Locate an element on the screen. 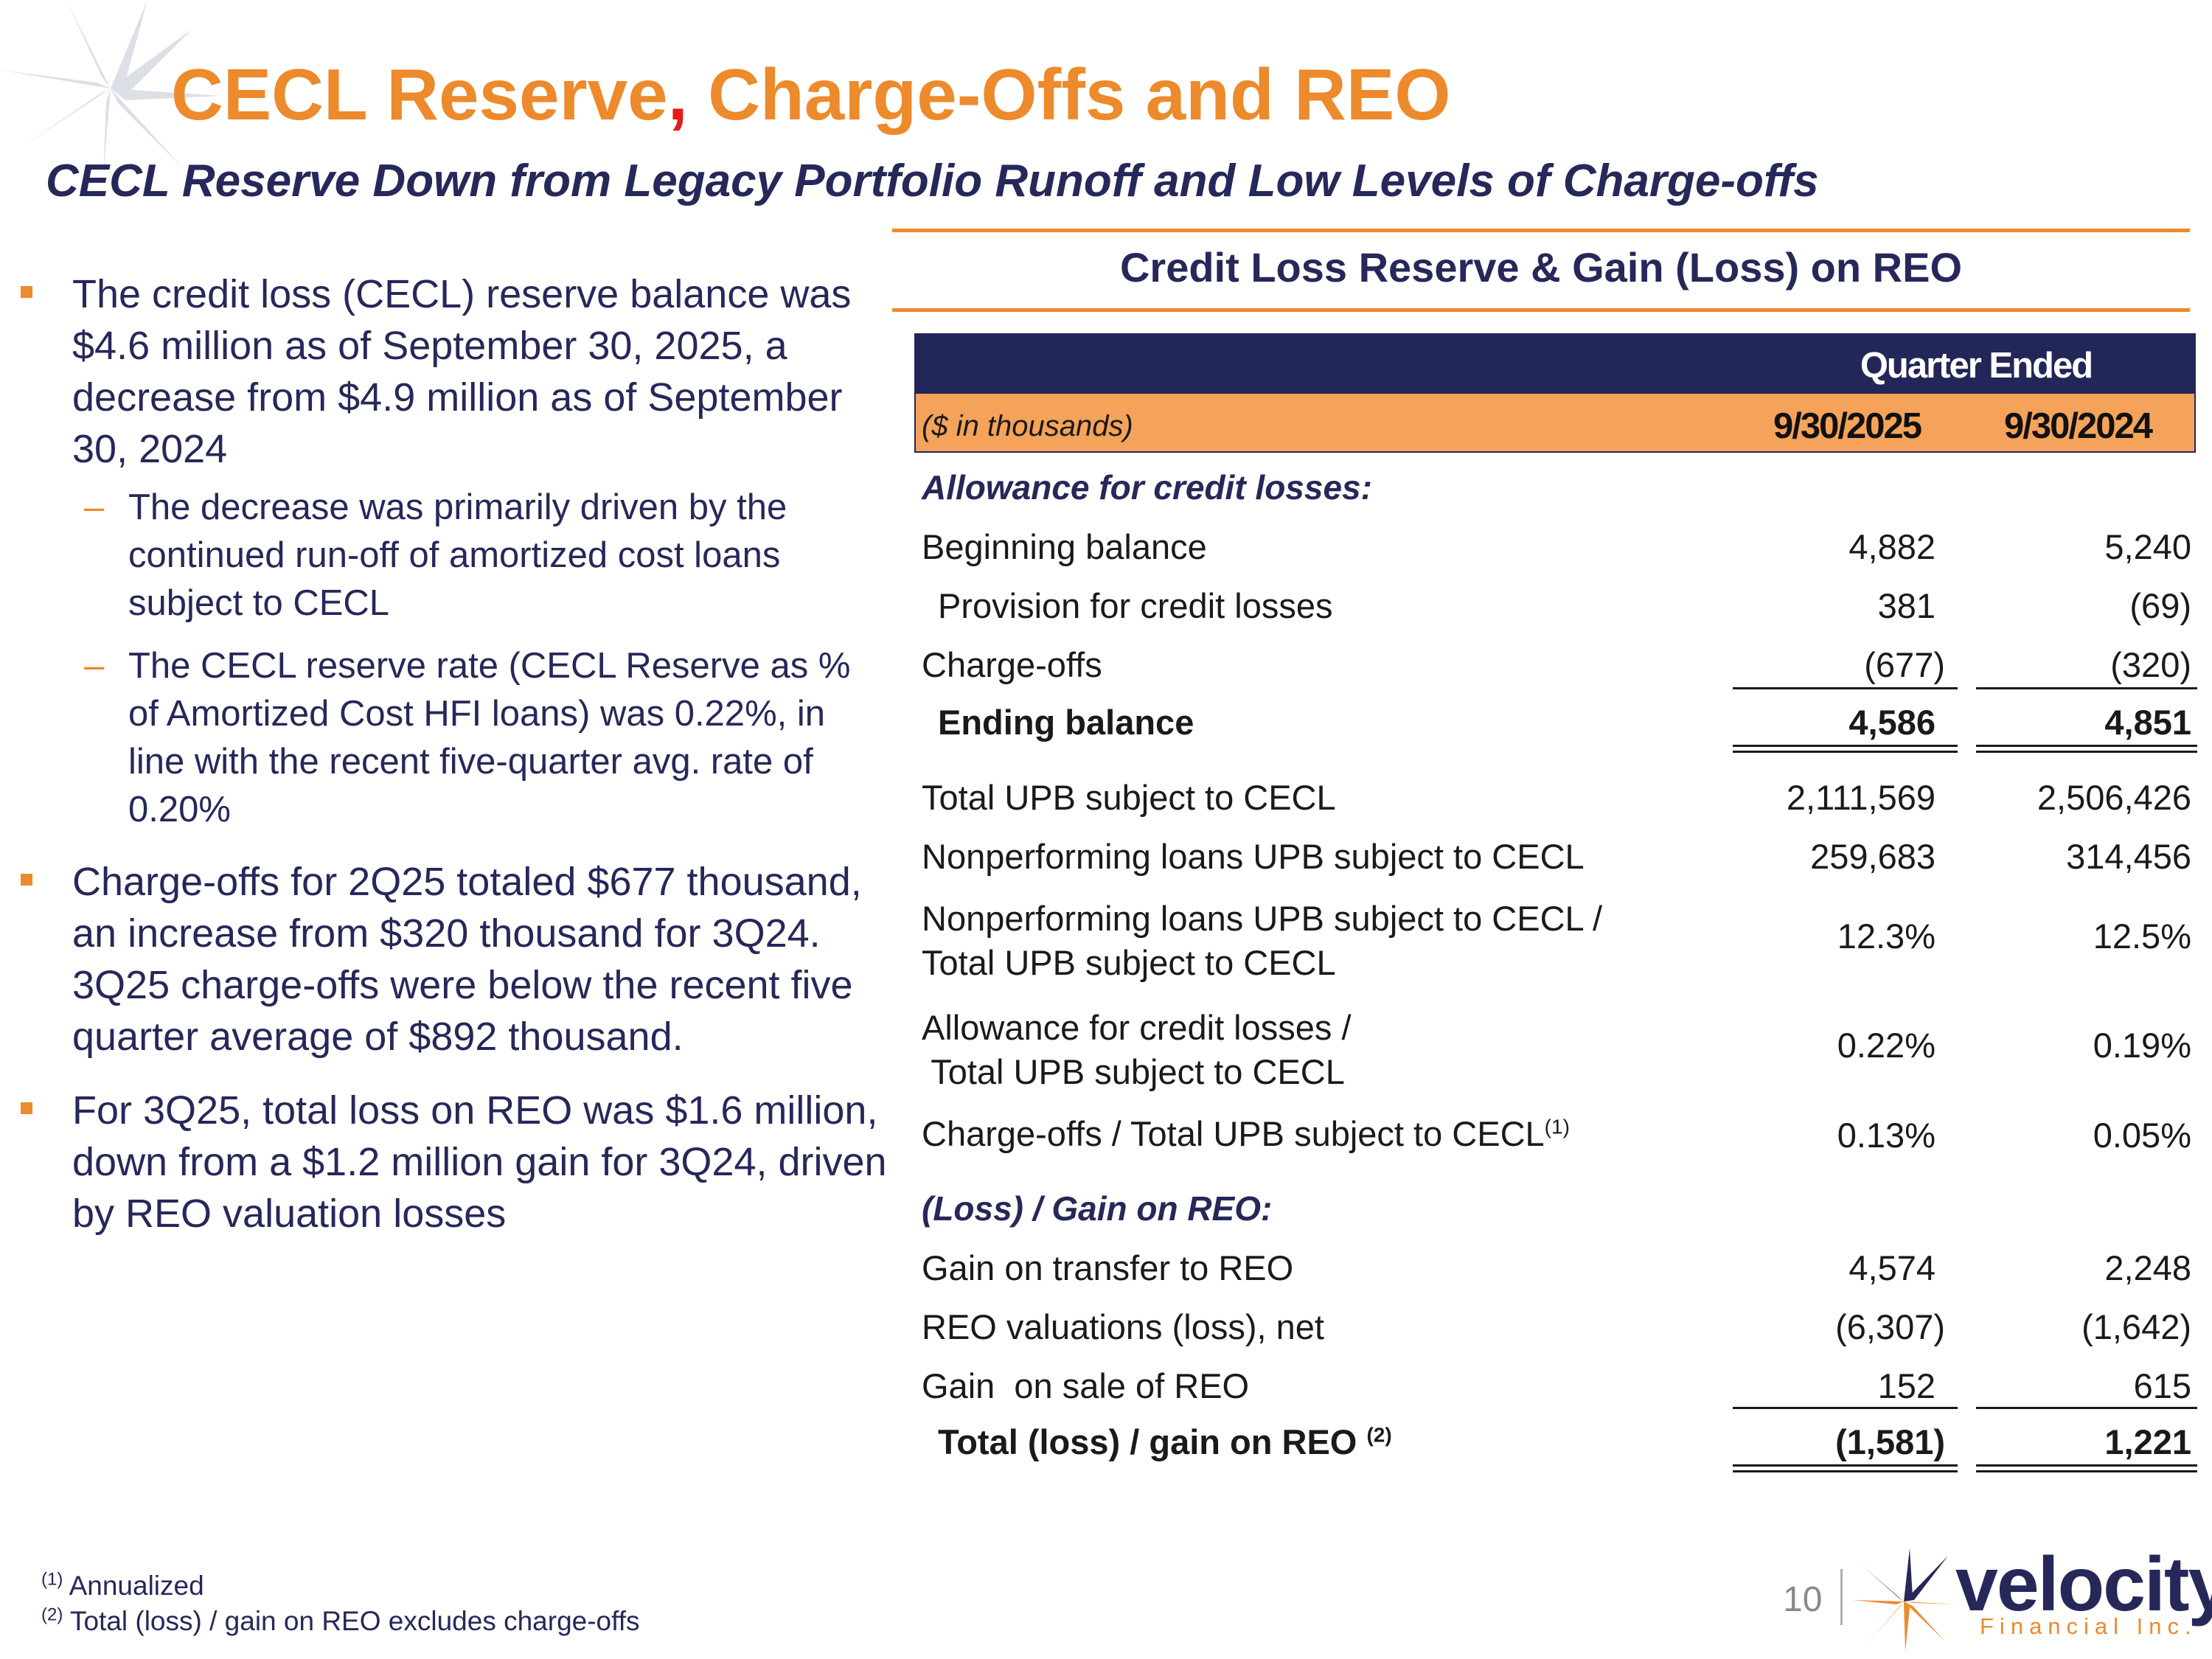  table-title: Credit Loss Reserve & Gain (Loss) on REO is located at coordinates (1541, 267).